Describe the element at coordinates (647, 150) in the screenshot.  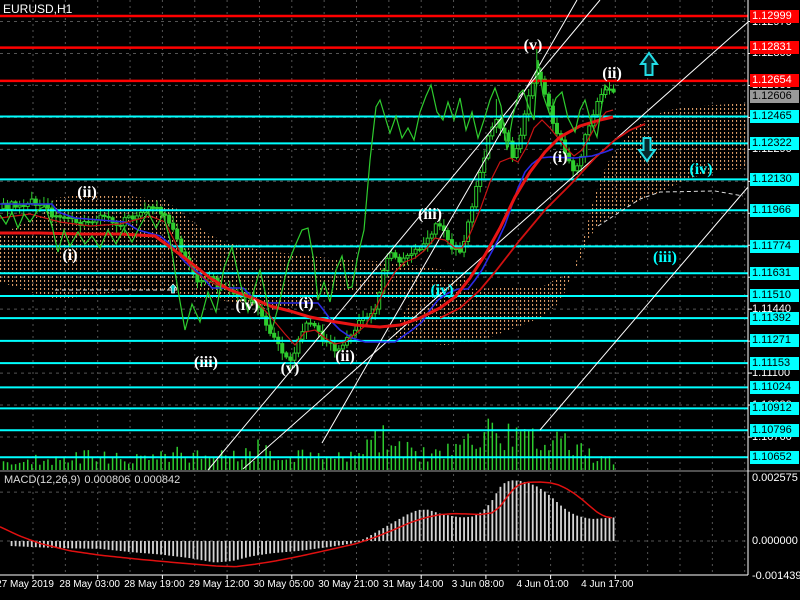
I see `big-down-arrow-icon` at that location.